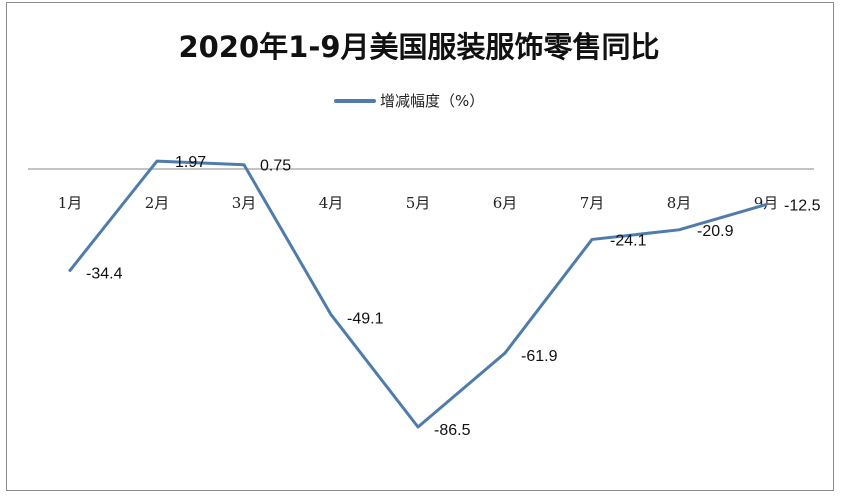  I want to click on data-label: -86.5, so click(452, 430).